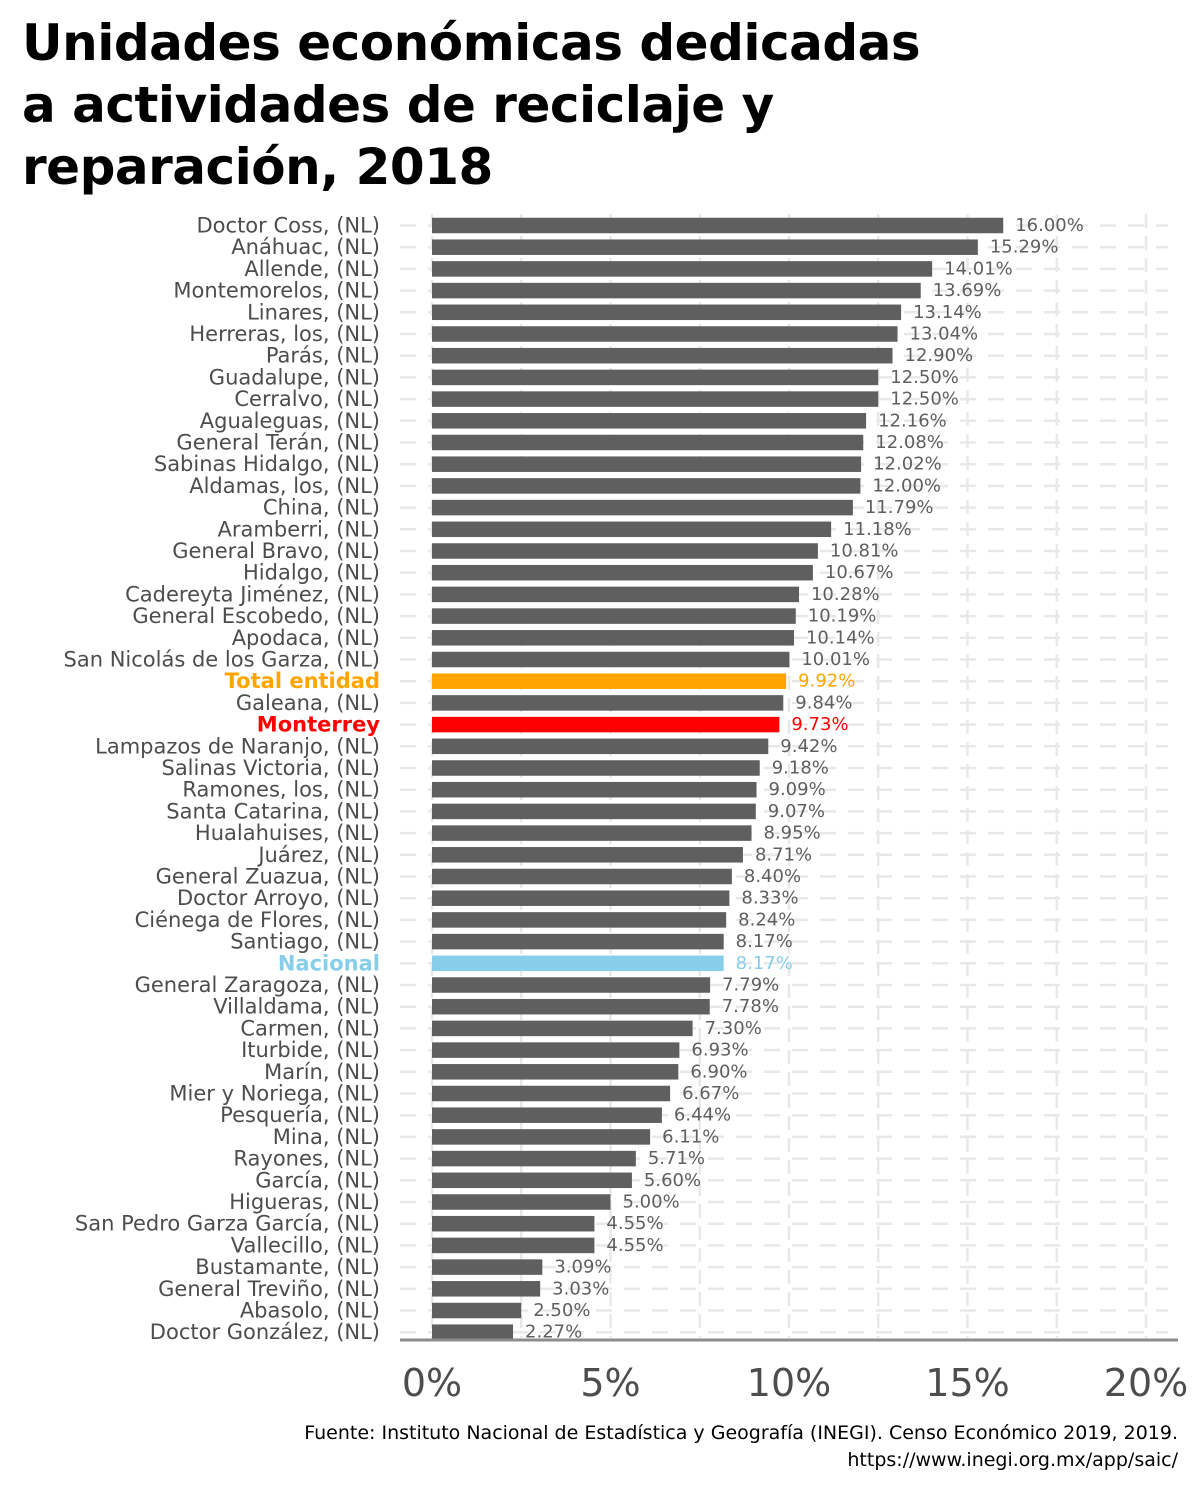 The width and height of the screenshot is (1200, 1500). Describe the element at coordinates (613, 638) in the screenshot. I see `bar-apodaca-nl` at that location.